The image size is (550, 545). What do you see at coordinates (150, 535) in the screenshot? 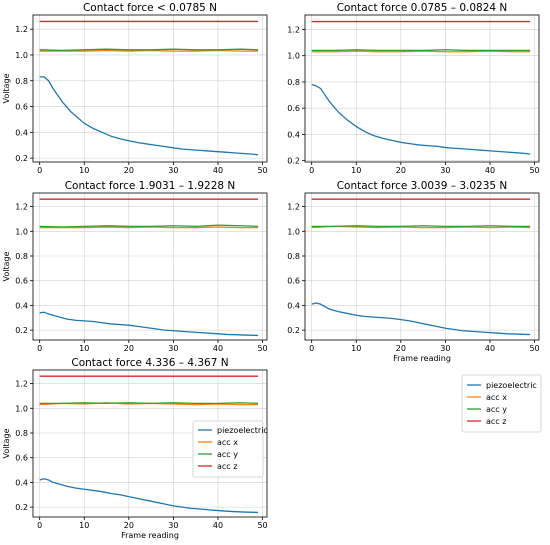
I see `x-axis-label: Frame reading` at bounding box center [150, 535].